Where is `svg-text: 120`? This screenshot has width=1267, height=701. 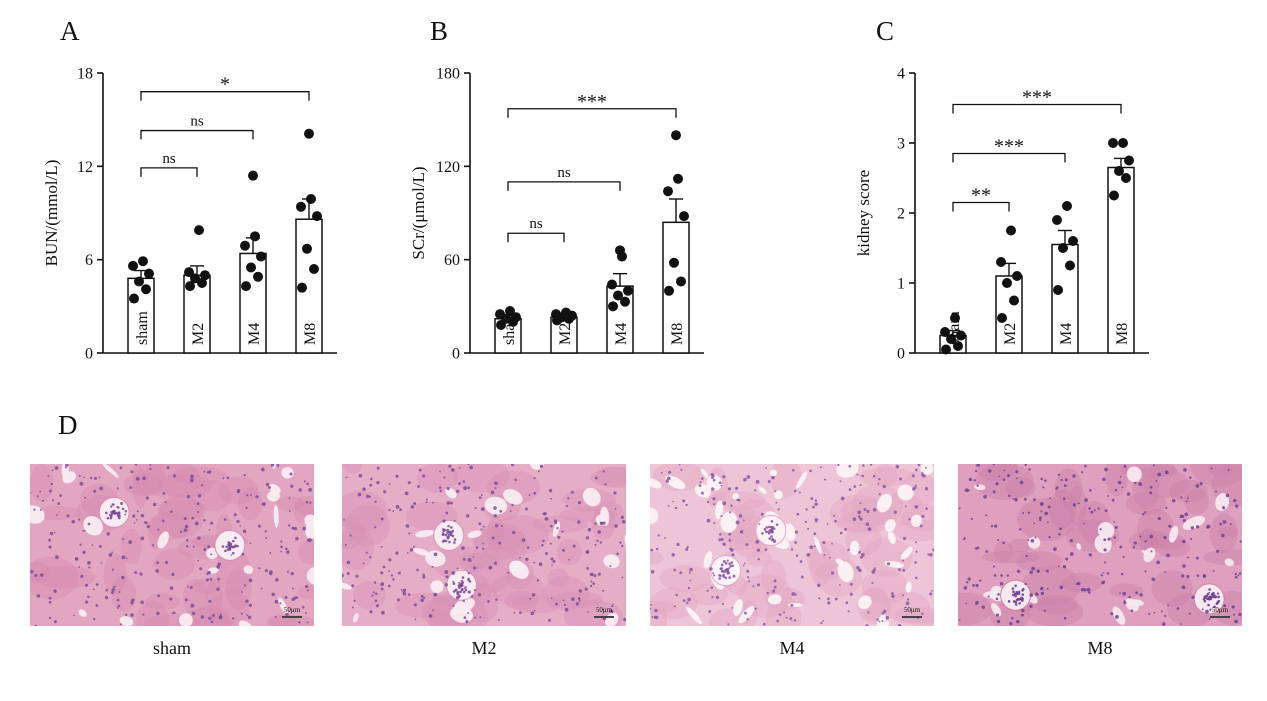
svg-text: 120 is located at coordinates (448, 167).